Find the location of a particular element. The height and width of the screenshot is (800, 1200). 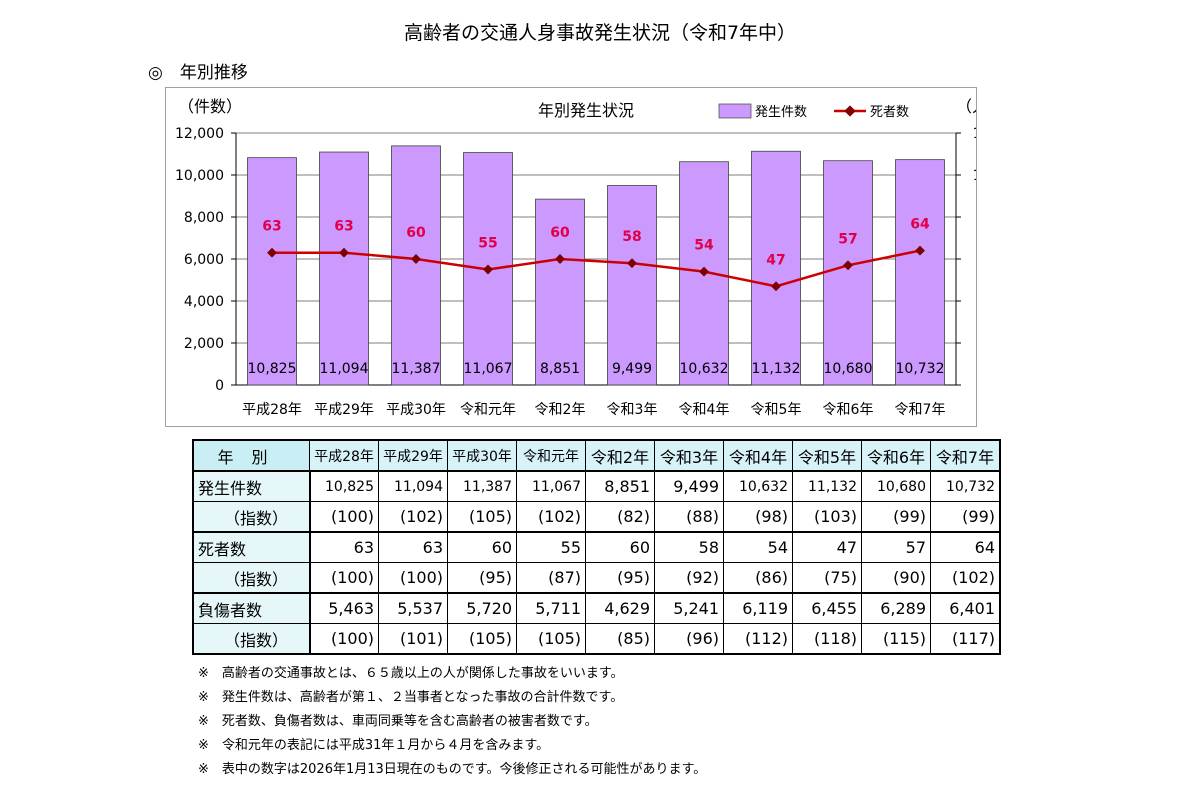

line-value-label: 60 is located at coordinates (560, 233).